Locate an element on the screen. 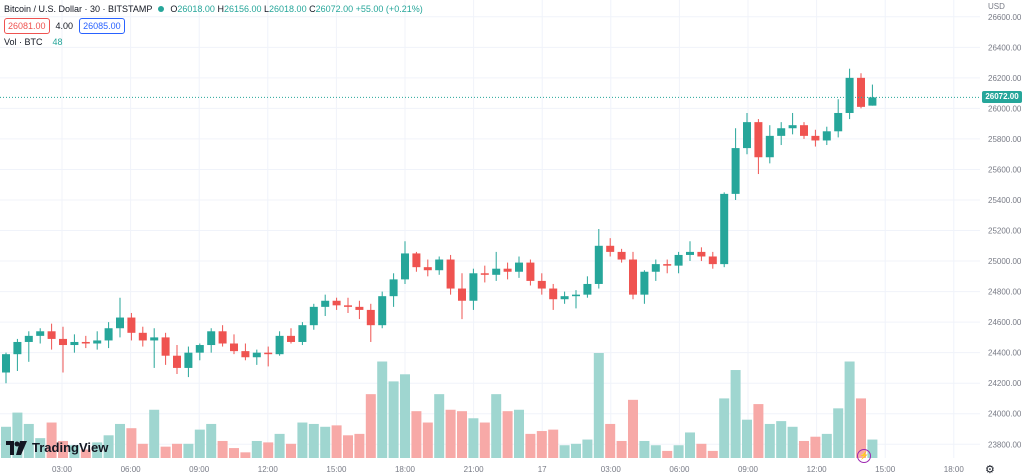 This screenshot has height=476, width=1024. buy-price-button: 26085.00 is located at coordinates (102, 26).